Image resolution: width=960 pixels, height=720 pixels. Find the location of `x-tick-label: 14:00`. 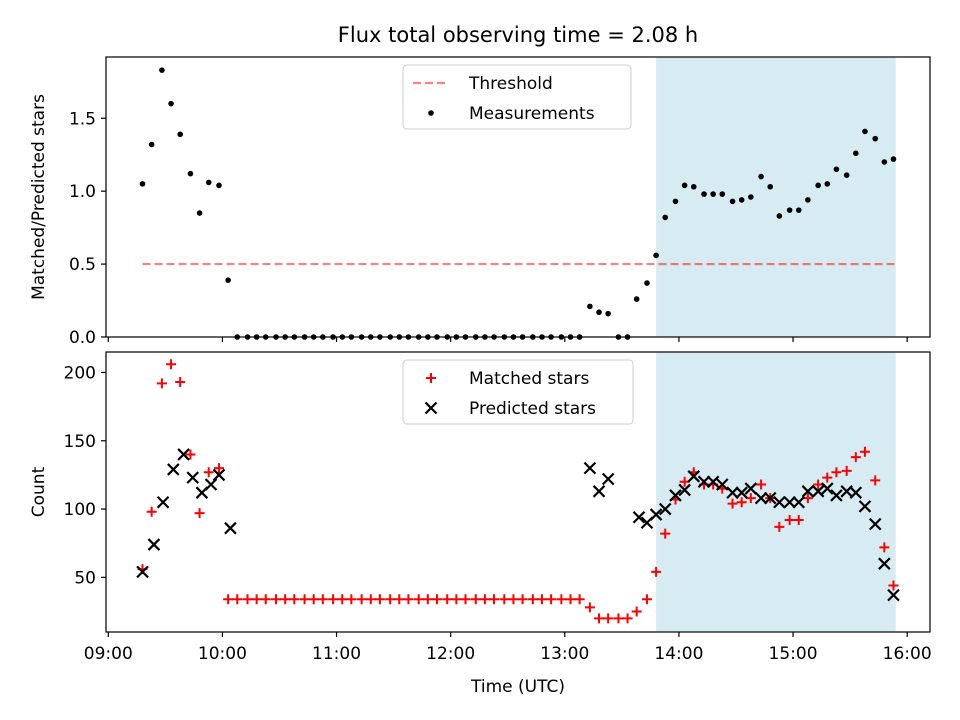

x-tick-label: 14:00 is located at coordinates (678, 654).